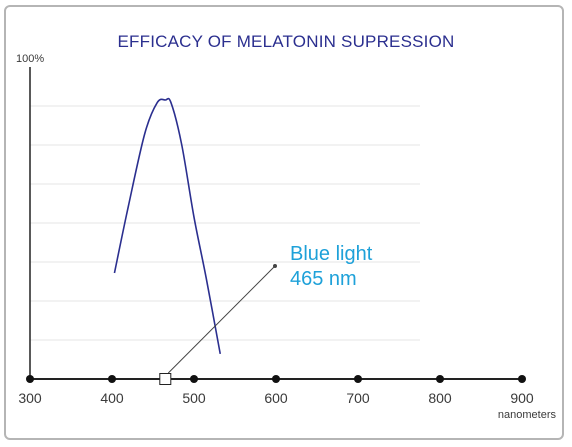 This screenshot has height=447, width=572. I want to click on x-axis-unit-label: nanometers, so click(527, 415).